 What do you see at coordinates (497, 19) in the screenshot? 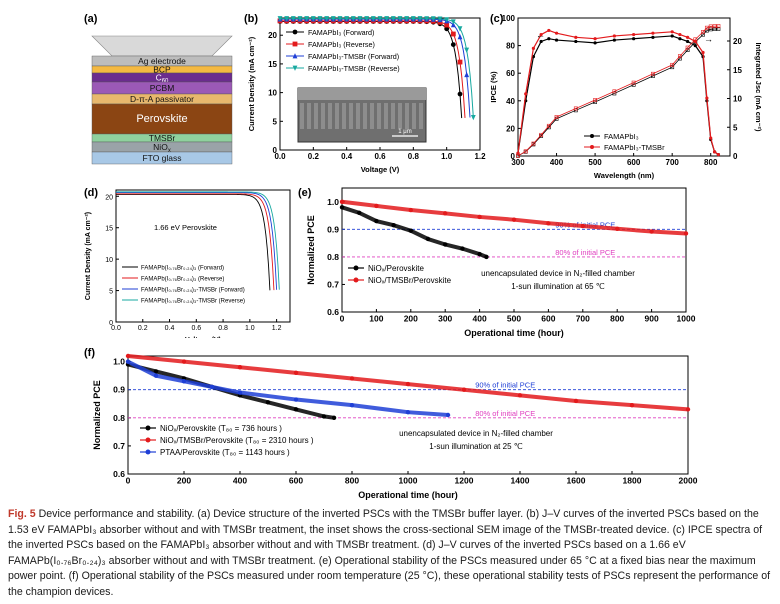
I see `panel-letter: (c)` at bounding box center [497, 19].